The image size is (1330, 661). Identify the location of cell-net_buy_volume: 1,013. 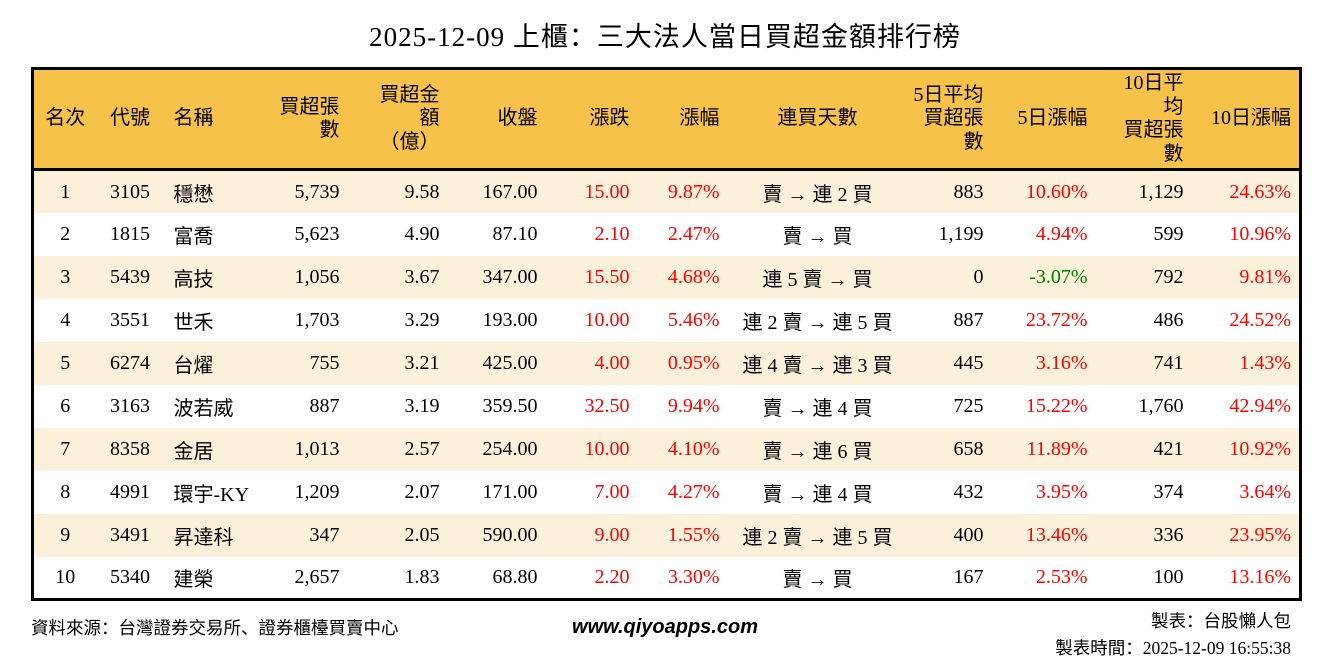
(317, 448).